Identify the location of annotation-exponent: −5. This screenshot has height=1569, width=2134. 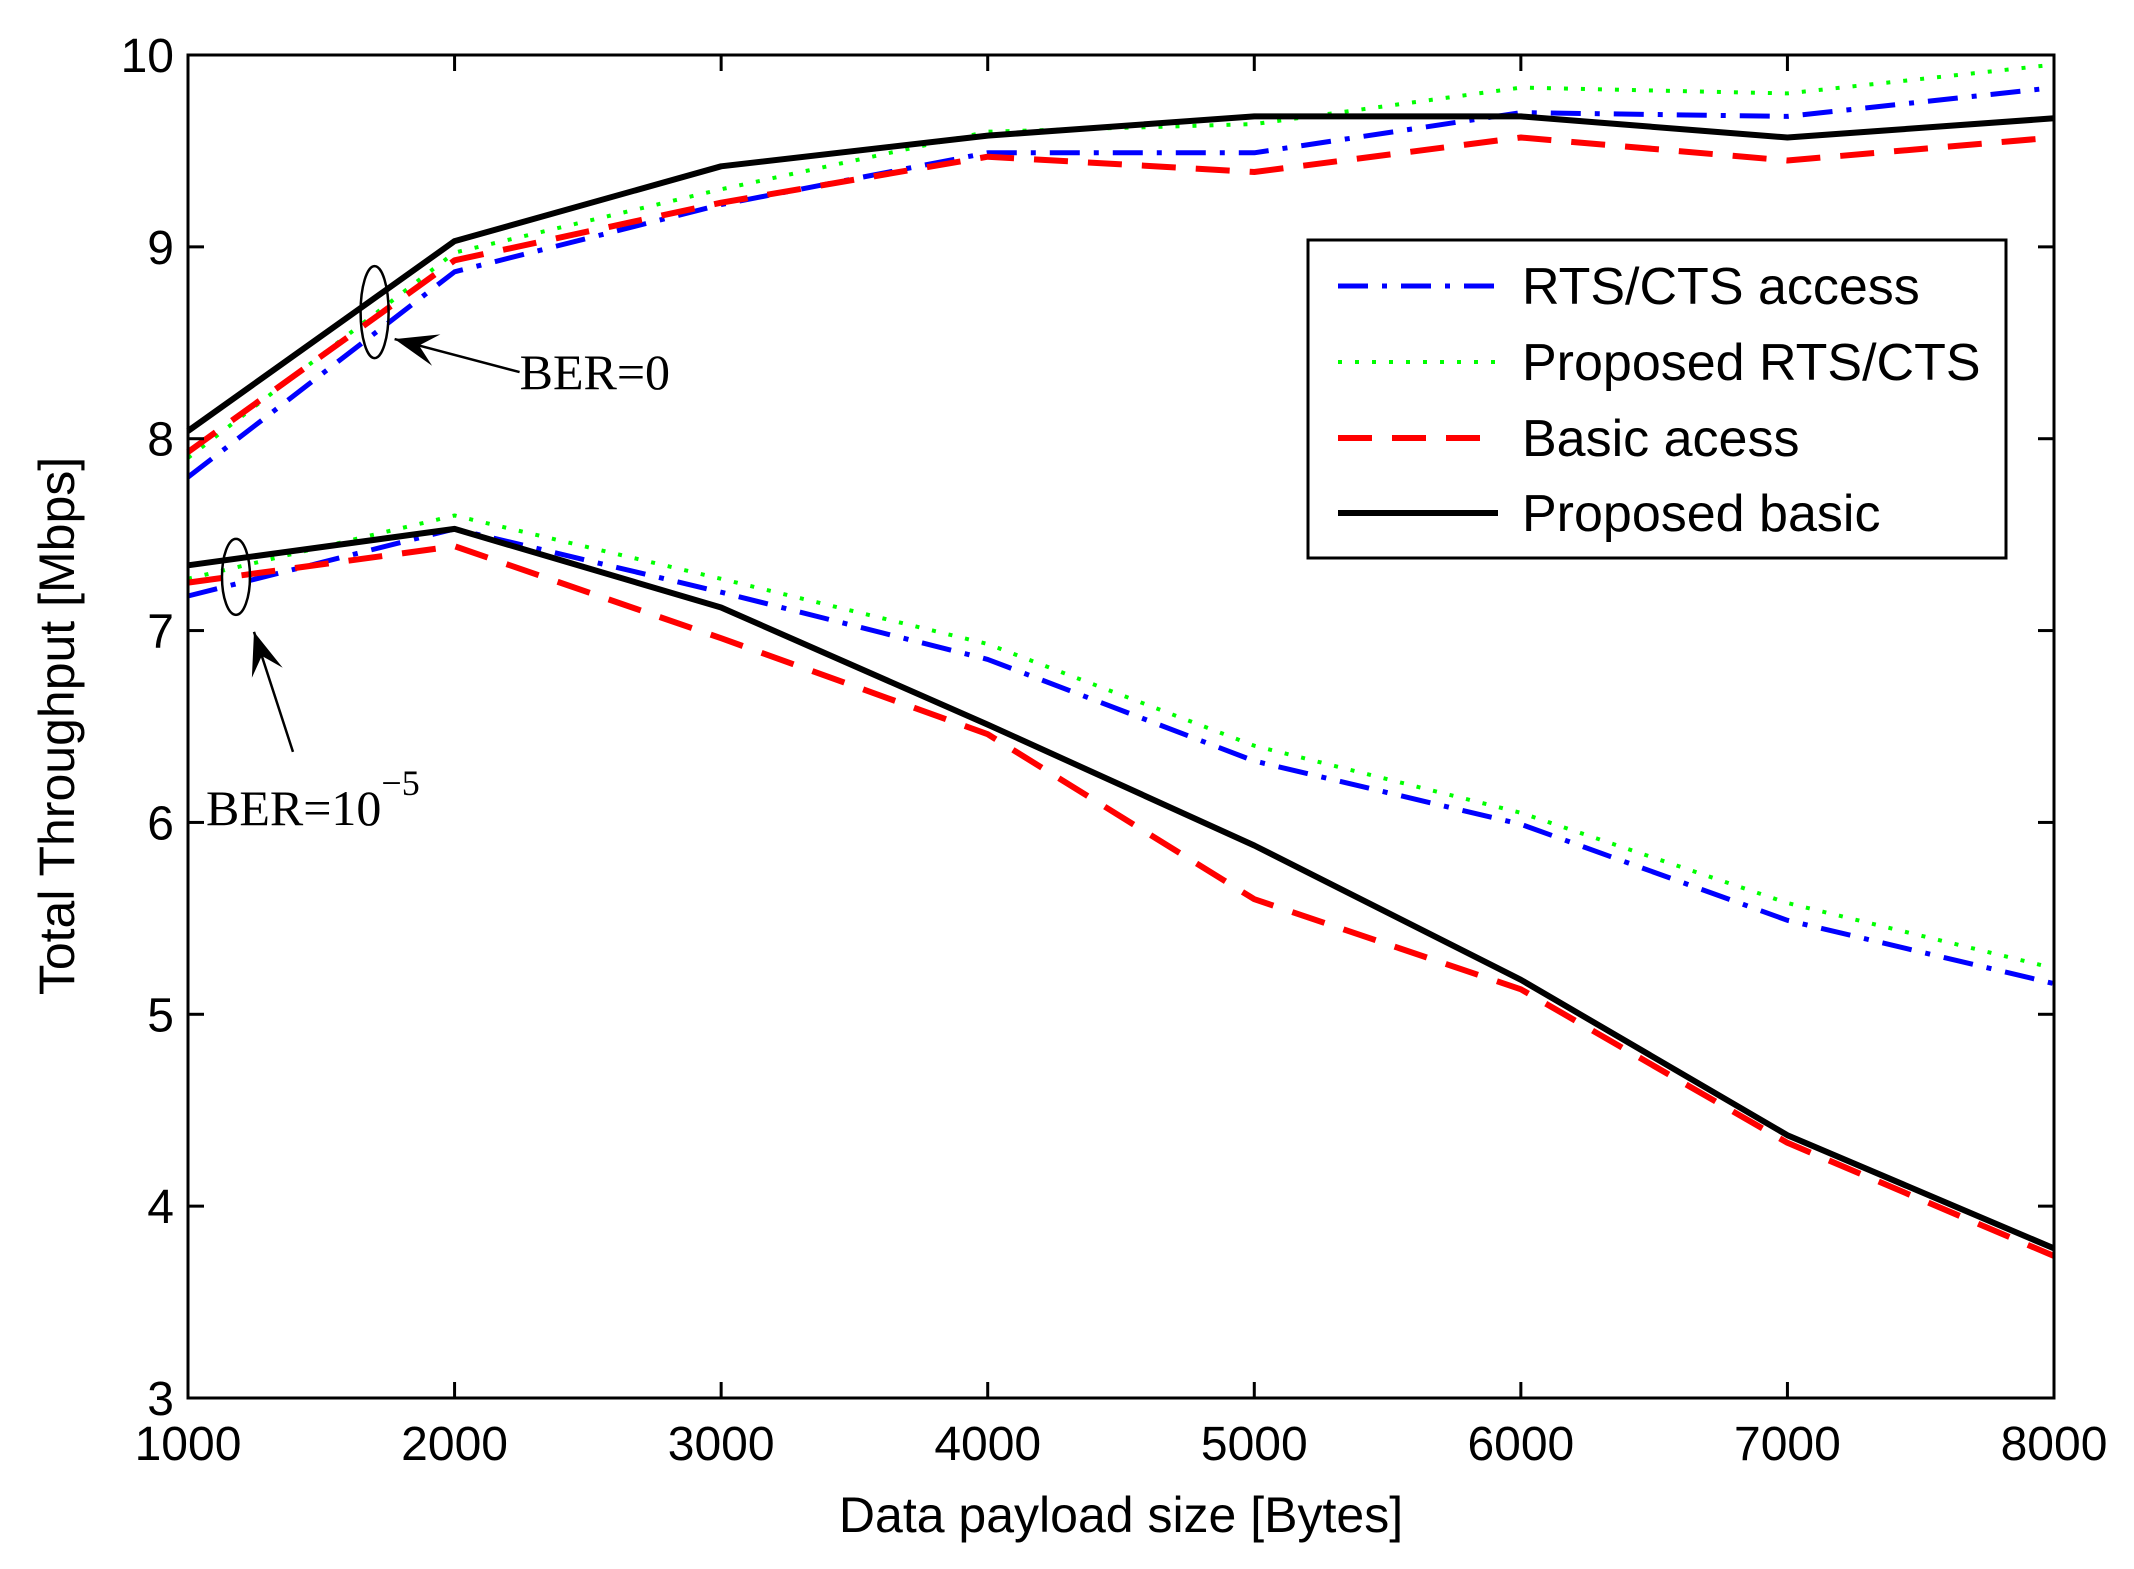
(400, 783).